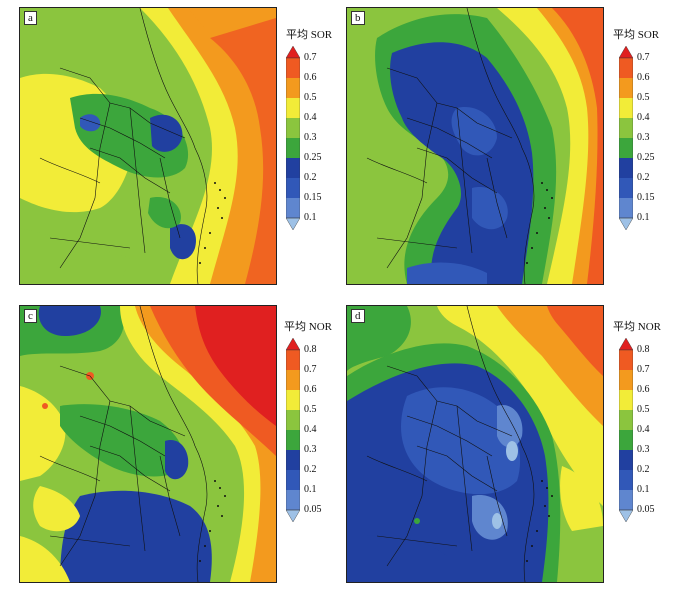 This screenshot has width=683, height=589. What do you see at coordinates (30, 316) in the screenshot?
I see `panel-letter: c` at bounding box center [30, 316].